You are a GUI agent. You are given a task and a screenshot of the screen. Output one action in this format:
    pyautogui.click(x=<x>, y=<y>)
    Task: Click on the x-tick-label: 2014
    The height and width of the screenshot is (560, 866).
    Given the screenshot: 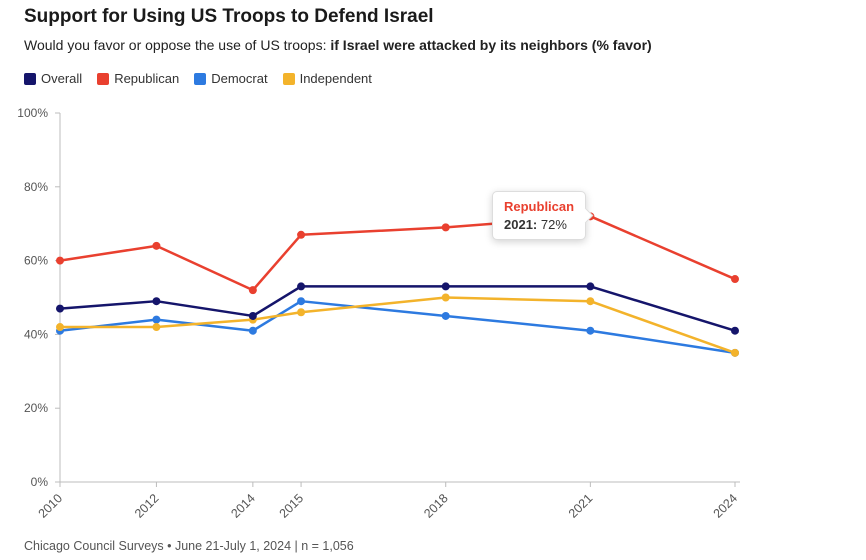 What is the action you would take?
    pyautogui.click(x=243, y=506)
    